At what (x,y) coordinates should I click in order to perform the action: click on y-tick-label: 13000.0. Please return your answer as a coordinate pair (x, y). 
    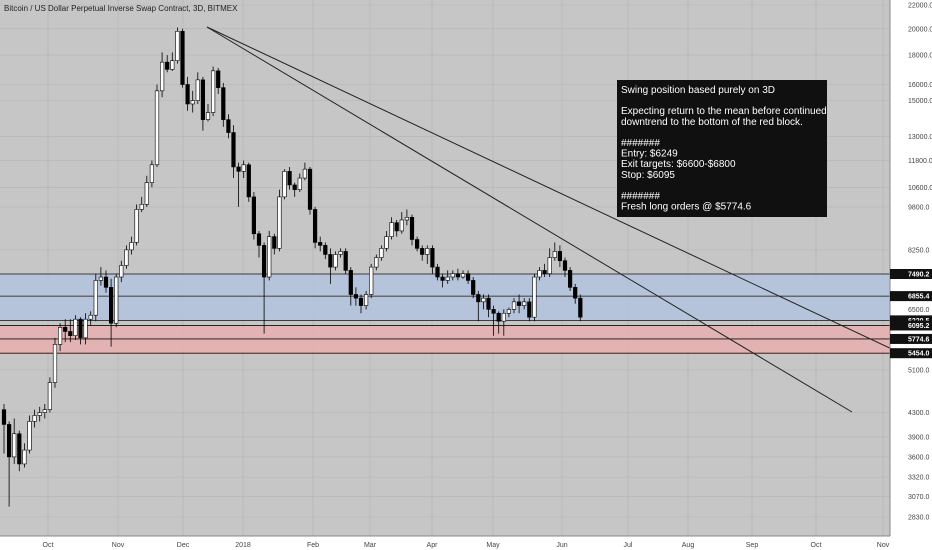
    Looking at the image, I should click on (920, 137).